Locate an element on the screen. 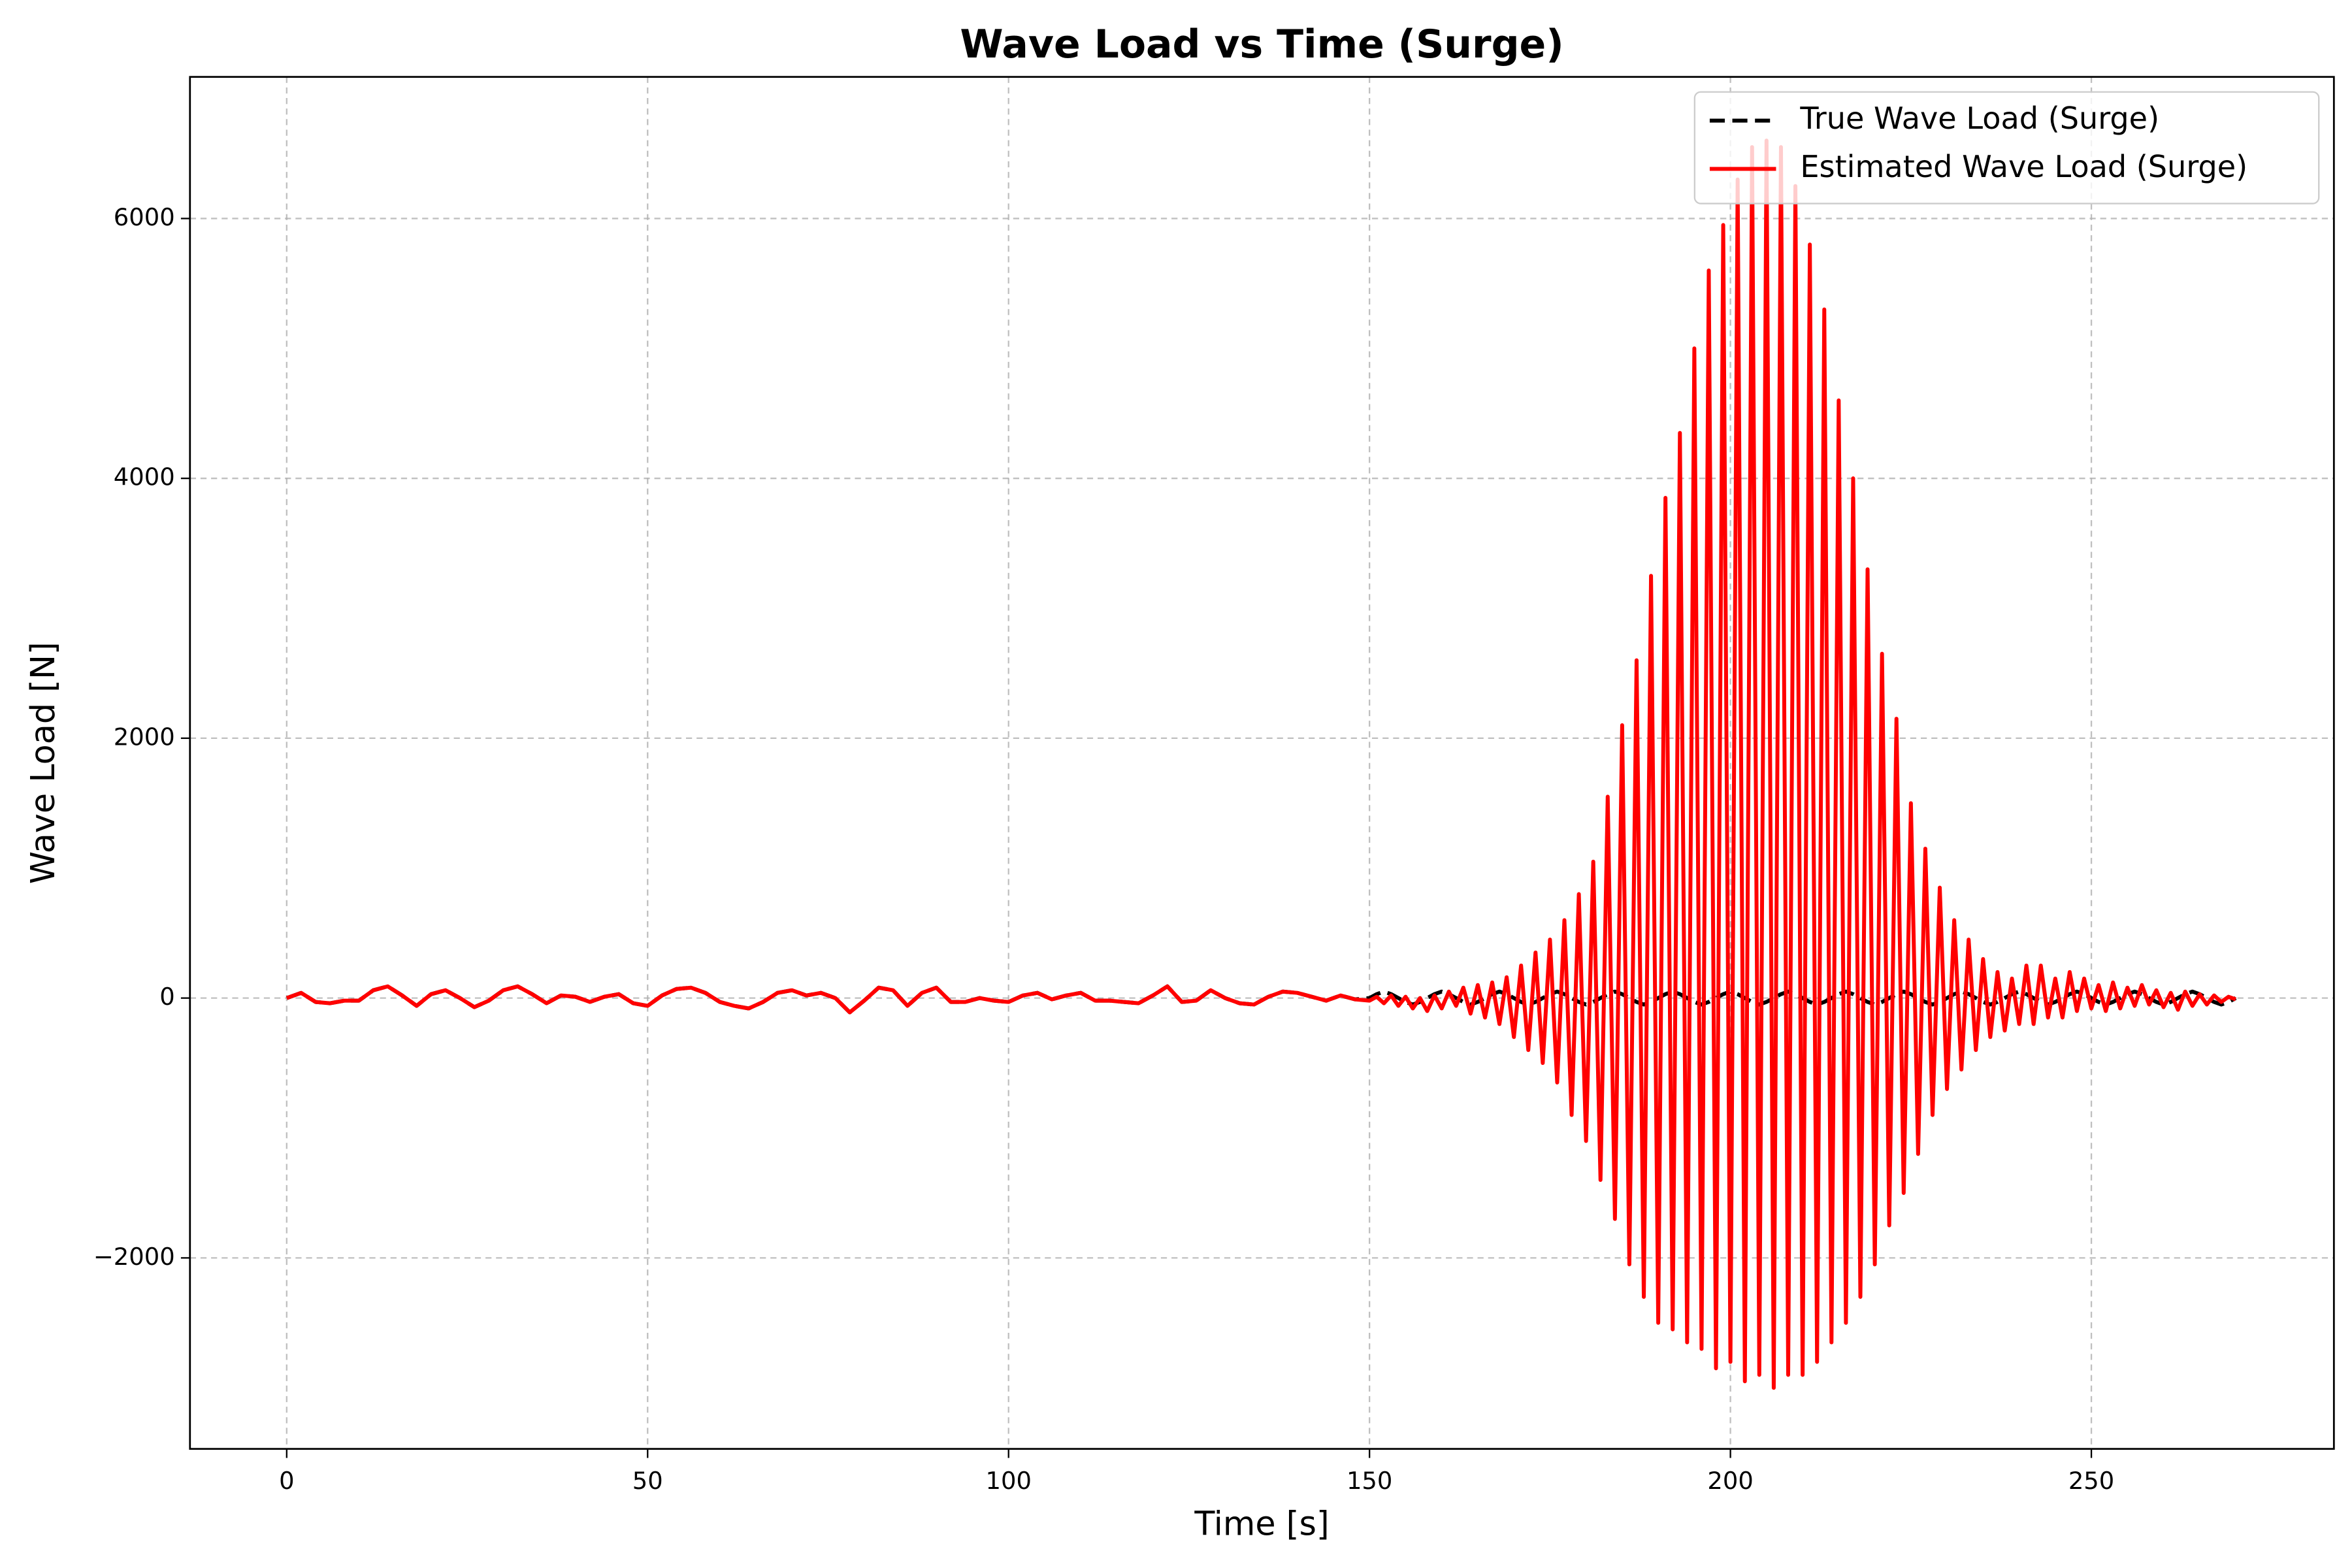  x-tick-label: 150 is located at coordinates (1369, 1481).